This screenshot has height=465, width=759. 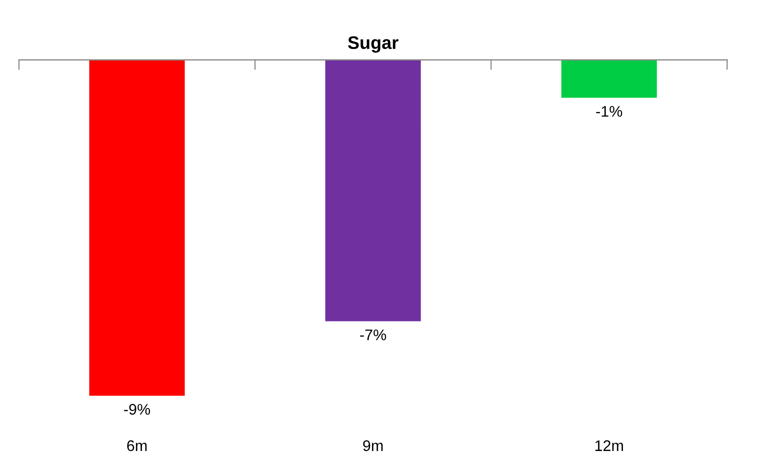 I want to click on x-tick-label: 6m, so click(x=137, y=446).